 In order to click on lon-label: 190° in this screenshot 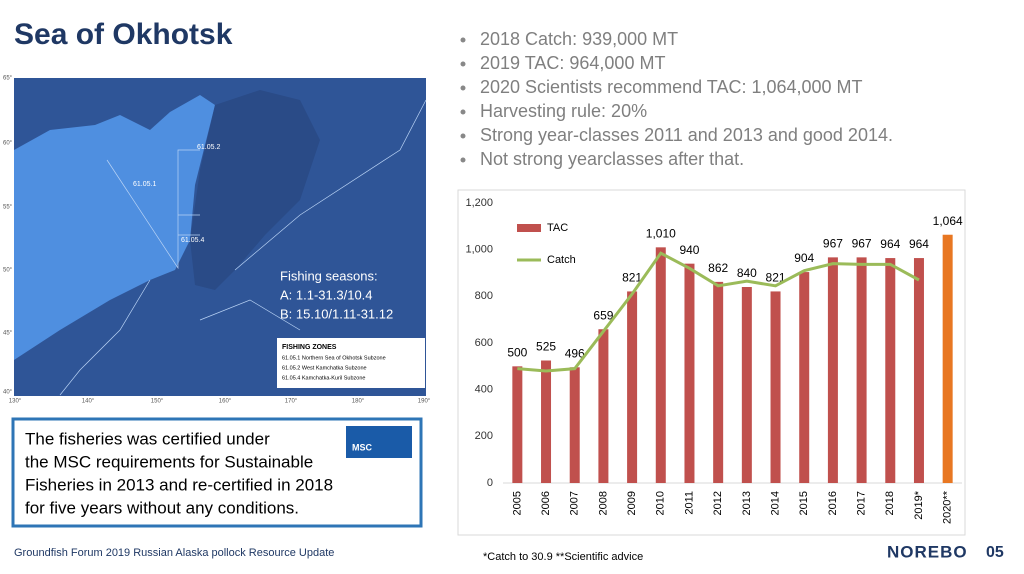, I will do `click(424, 402)`.